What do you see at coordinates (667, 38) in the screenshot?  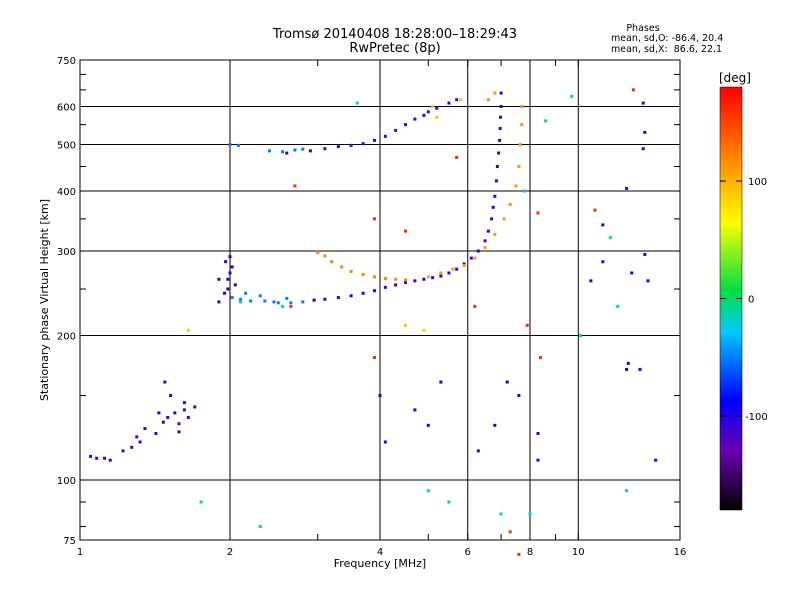 I see `o-mode-stats: mean, sd,O: -86.4, 20.4` at bounding box center [667, 38].